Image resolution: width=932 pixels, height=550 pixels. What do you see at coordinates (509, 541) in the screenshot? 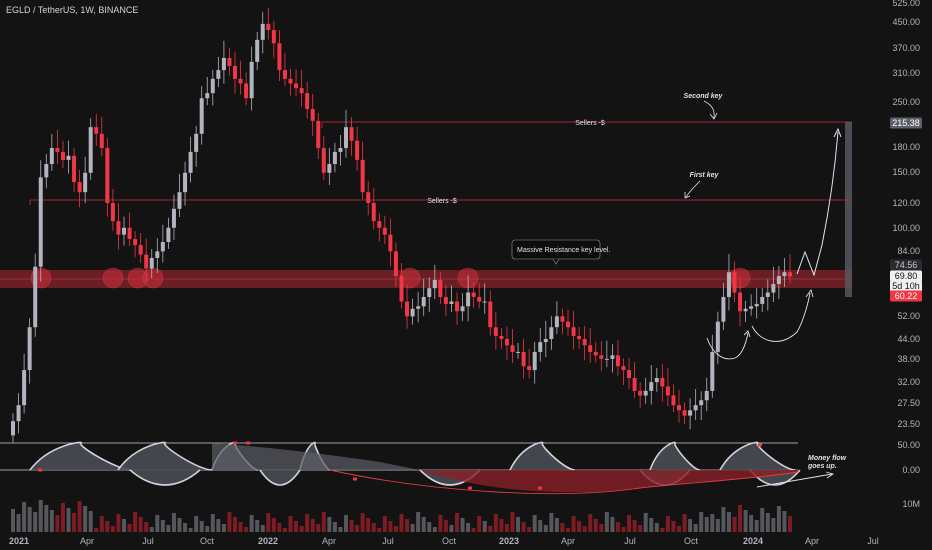
I see `time-tick: 2023` at bounding box center [509, 541].